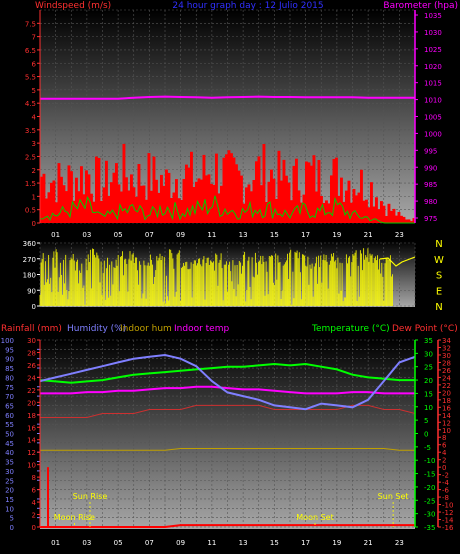  I want to click on rainfall-tick-label: 12, so click(31, 453).